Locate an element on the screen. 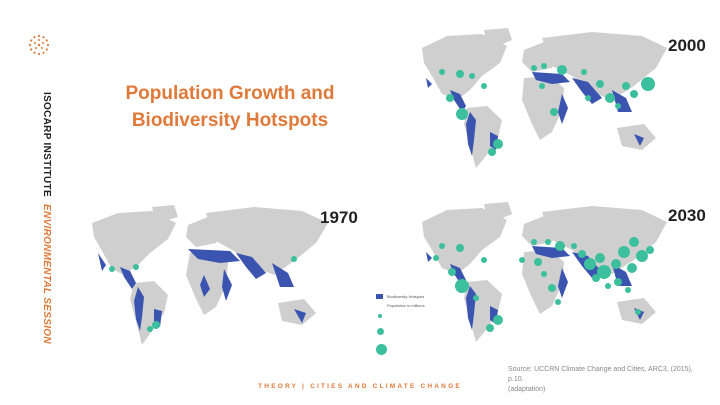  world-map-1970 is located at coordinates (210, 275).